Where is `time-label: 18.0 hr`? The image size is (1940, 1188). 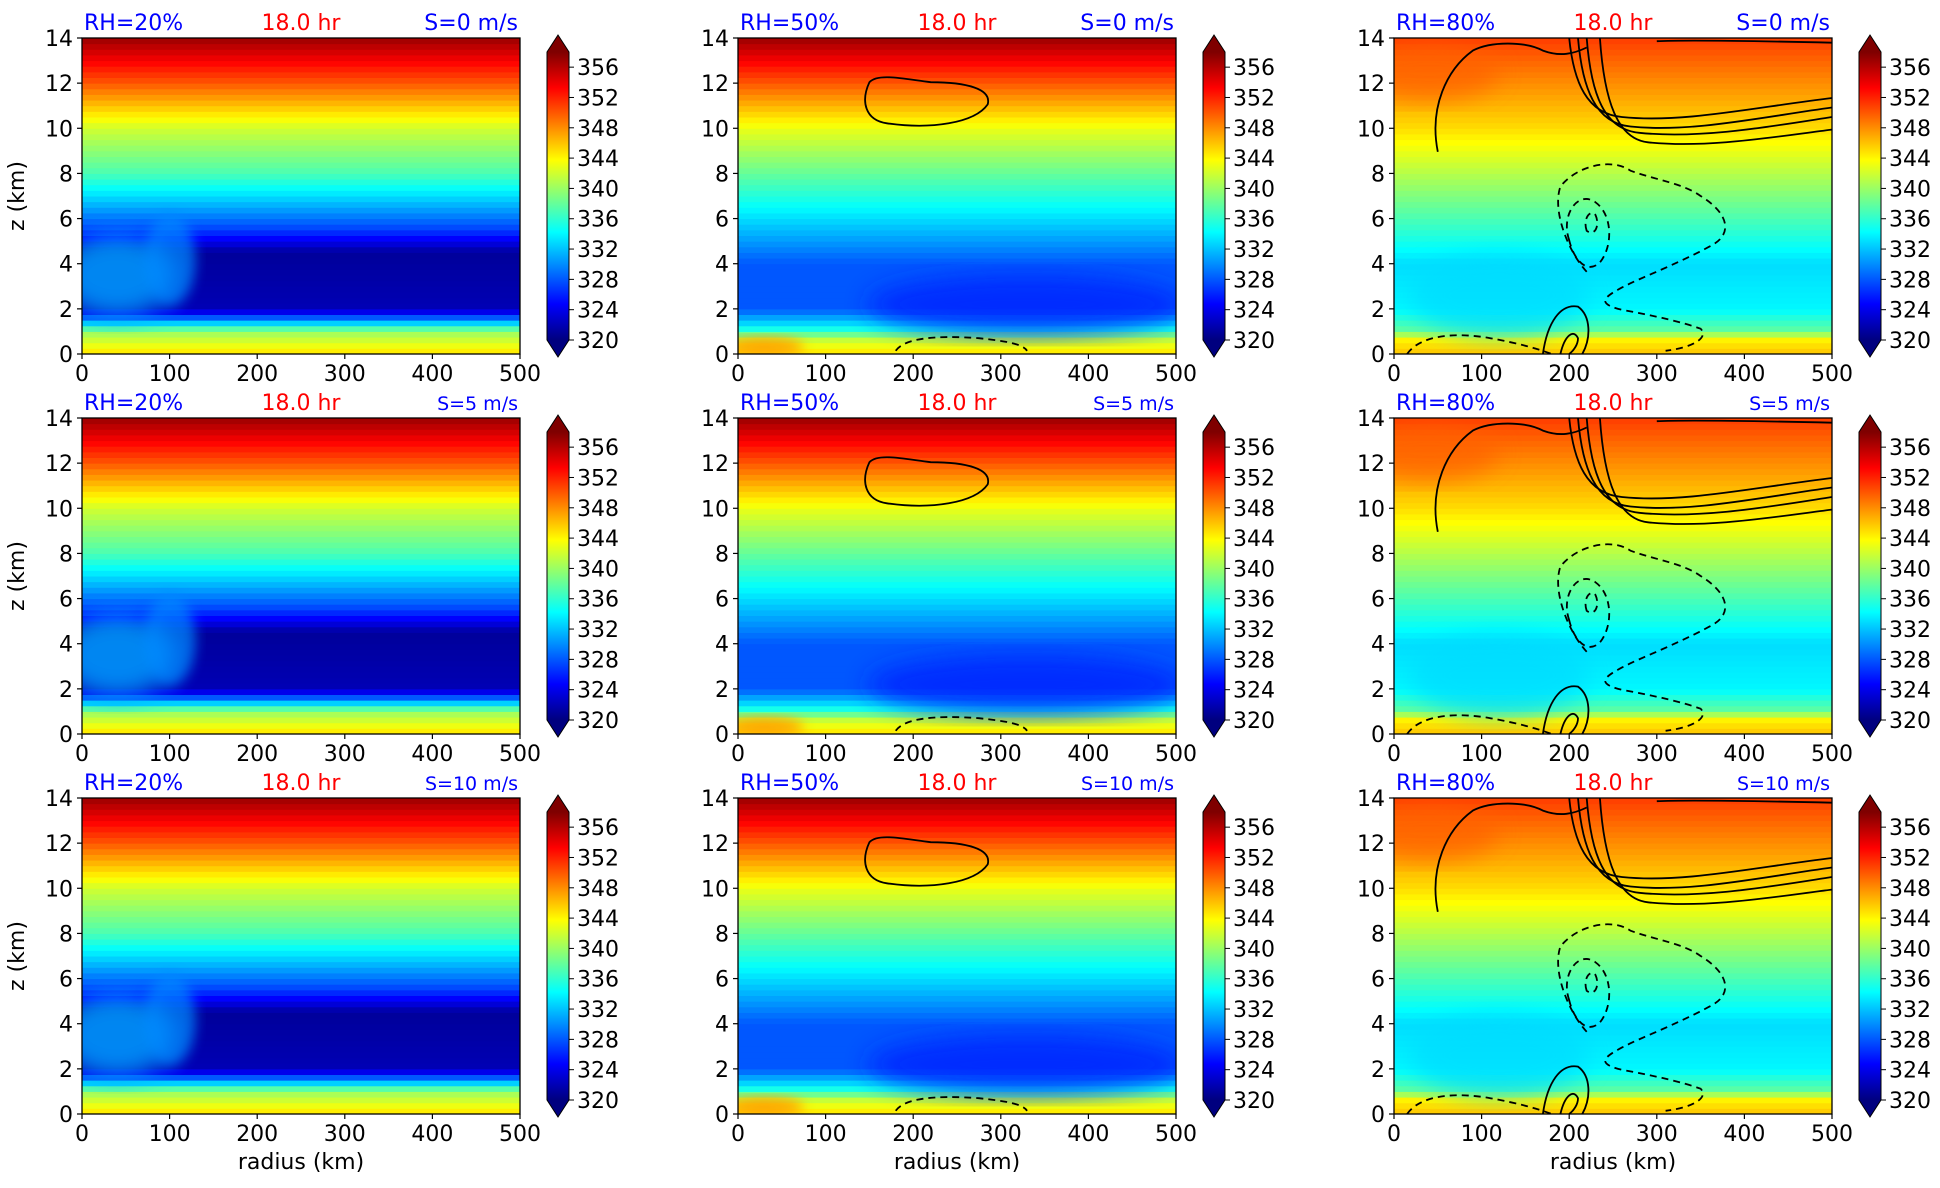
time-label: 18.0 hr is located at coordinates (302, 23).